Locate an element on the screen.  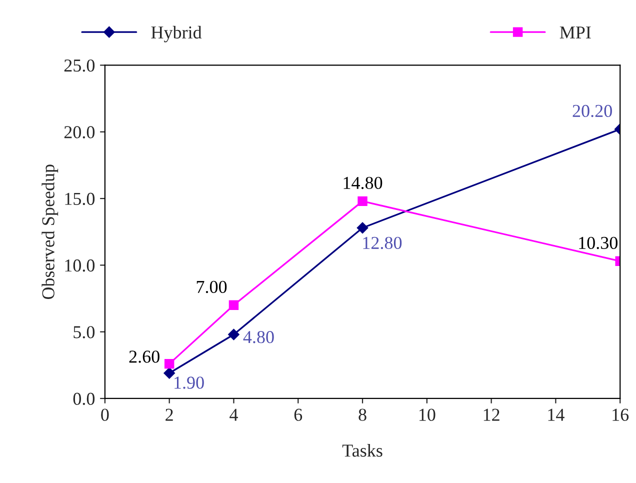
x-tick-label: 4 is located at coordinates (234, 414).